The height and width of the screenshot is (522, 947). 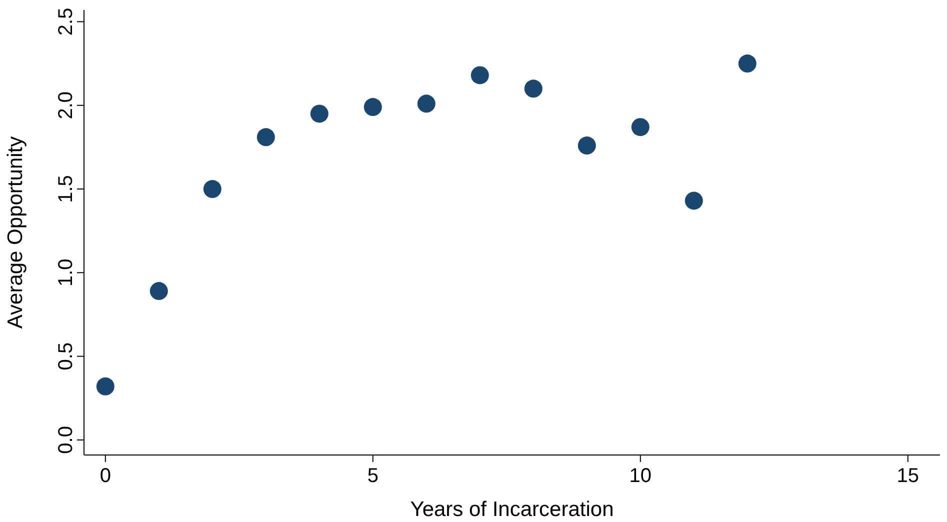 What do you see at coordinates (66, 105) in the screenshot?
I see `y-tick-label: 2.0` at bounding box center [66, 105].